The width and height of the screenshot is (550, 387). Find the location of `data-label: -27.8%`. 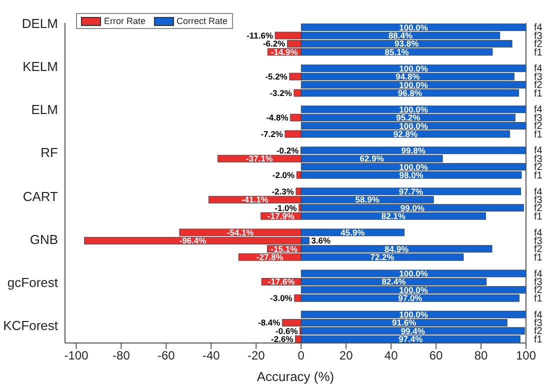

data-label: -27.8% is located at coordinates (270, 257).